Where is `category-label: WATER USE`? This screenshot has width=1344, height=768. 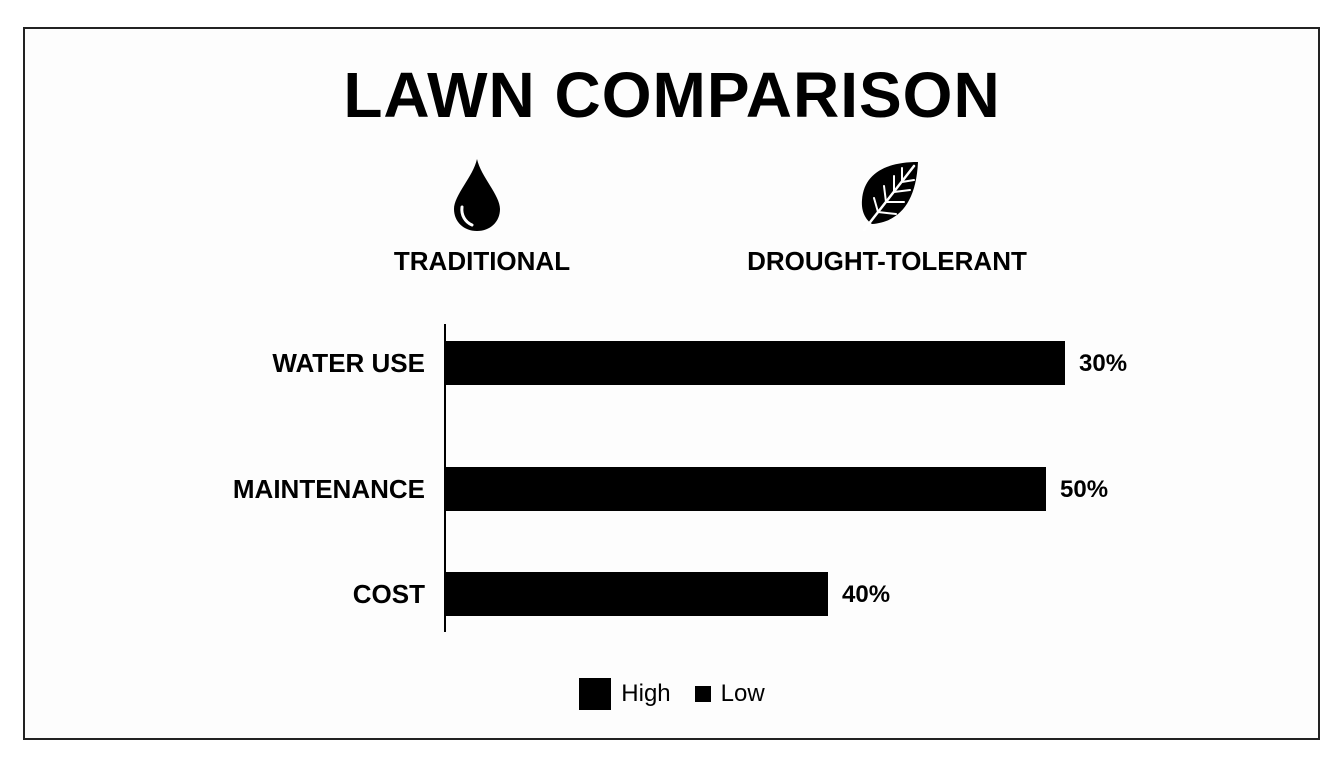 category-label: WATER USE is located at coordinates (348, 363).